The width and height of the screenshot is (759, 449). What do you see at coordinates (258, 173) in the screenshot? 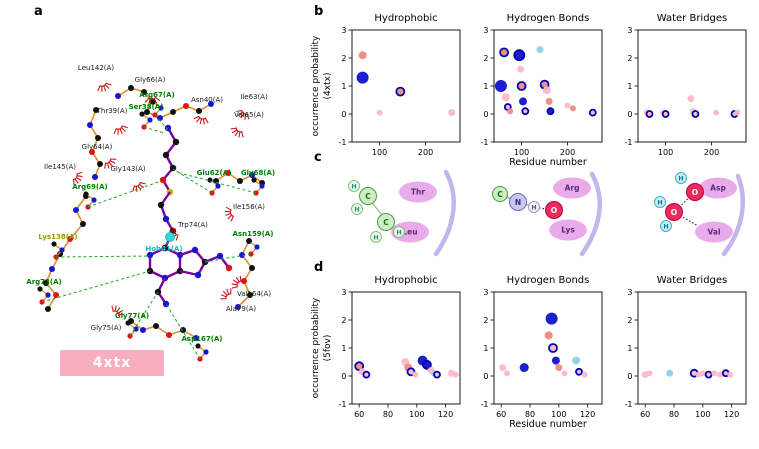
I see `residue-label: Gly68(A)` at bounding box center [258, 173].